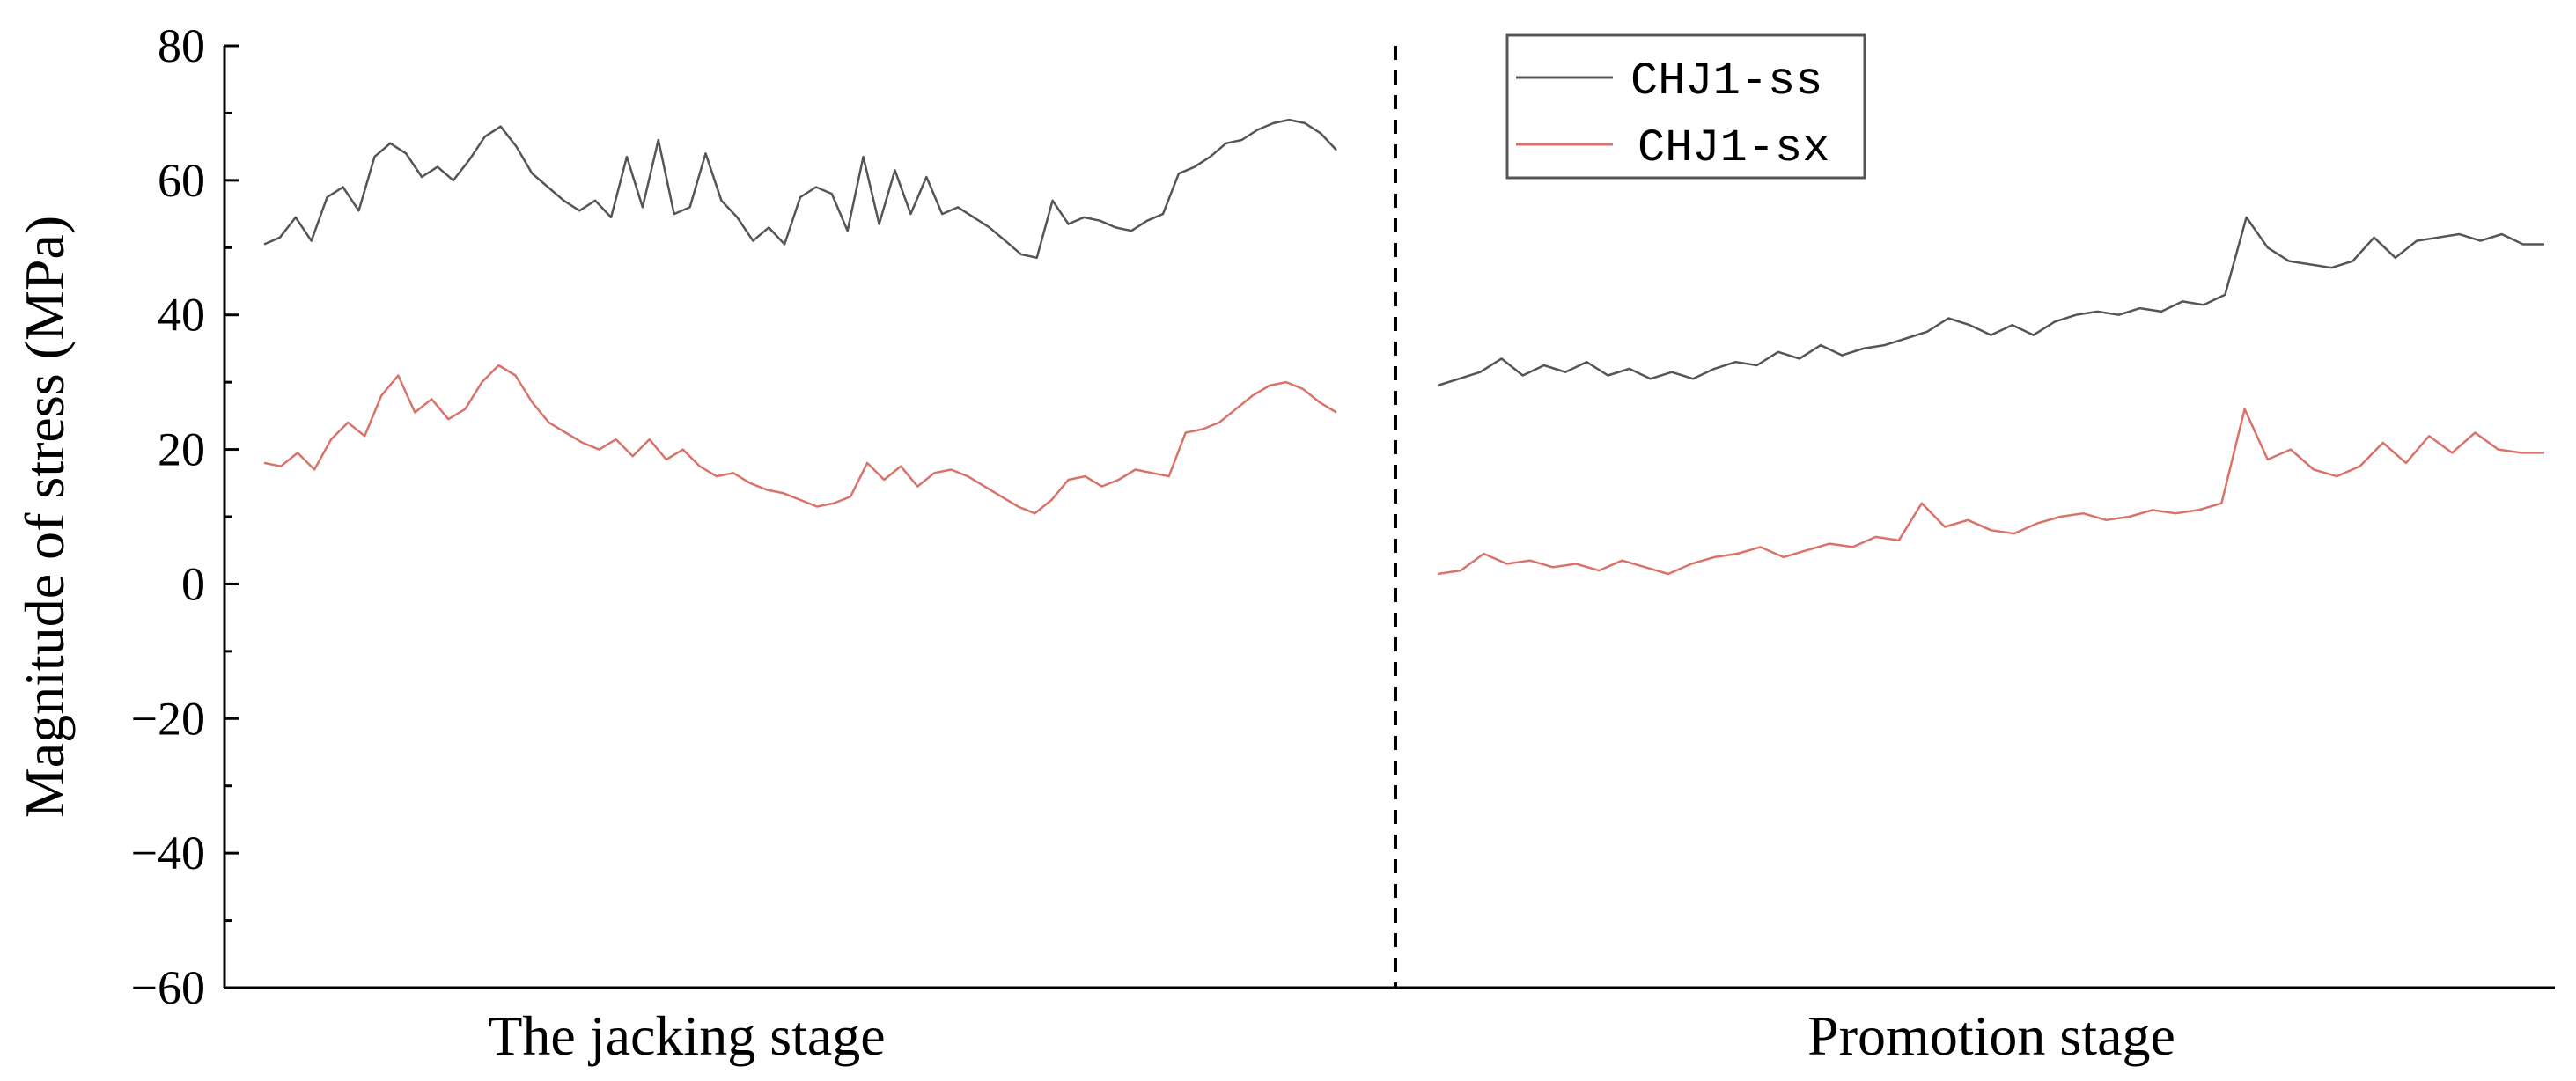 This screenshot has width=2576, height=1081. What do you see at coordinates (182, 449) in the screenshot?
I see `y-tick-label: 20` at bounding box center [182, 449].